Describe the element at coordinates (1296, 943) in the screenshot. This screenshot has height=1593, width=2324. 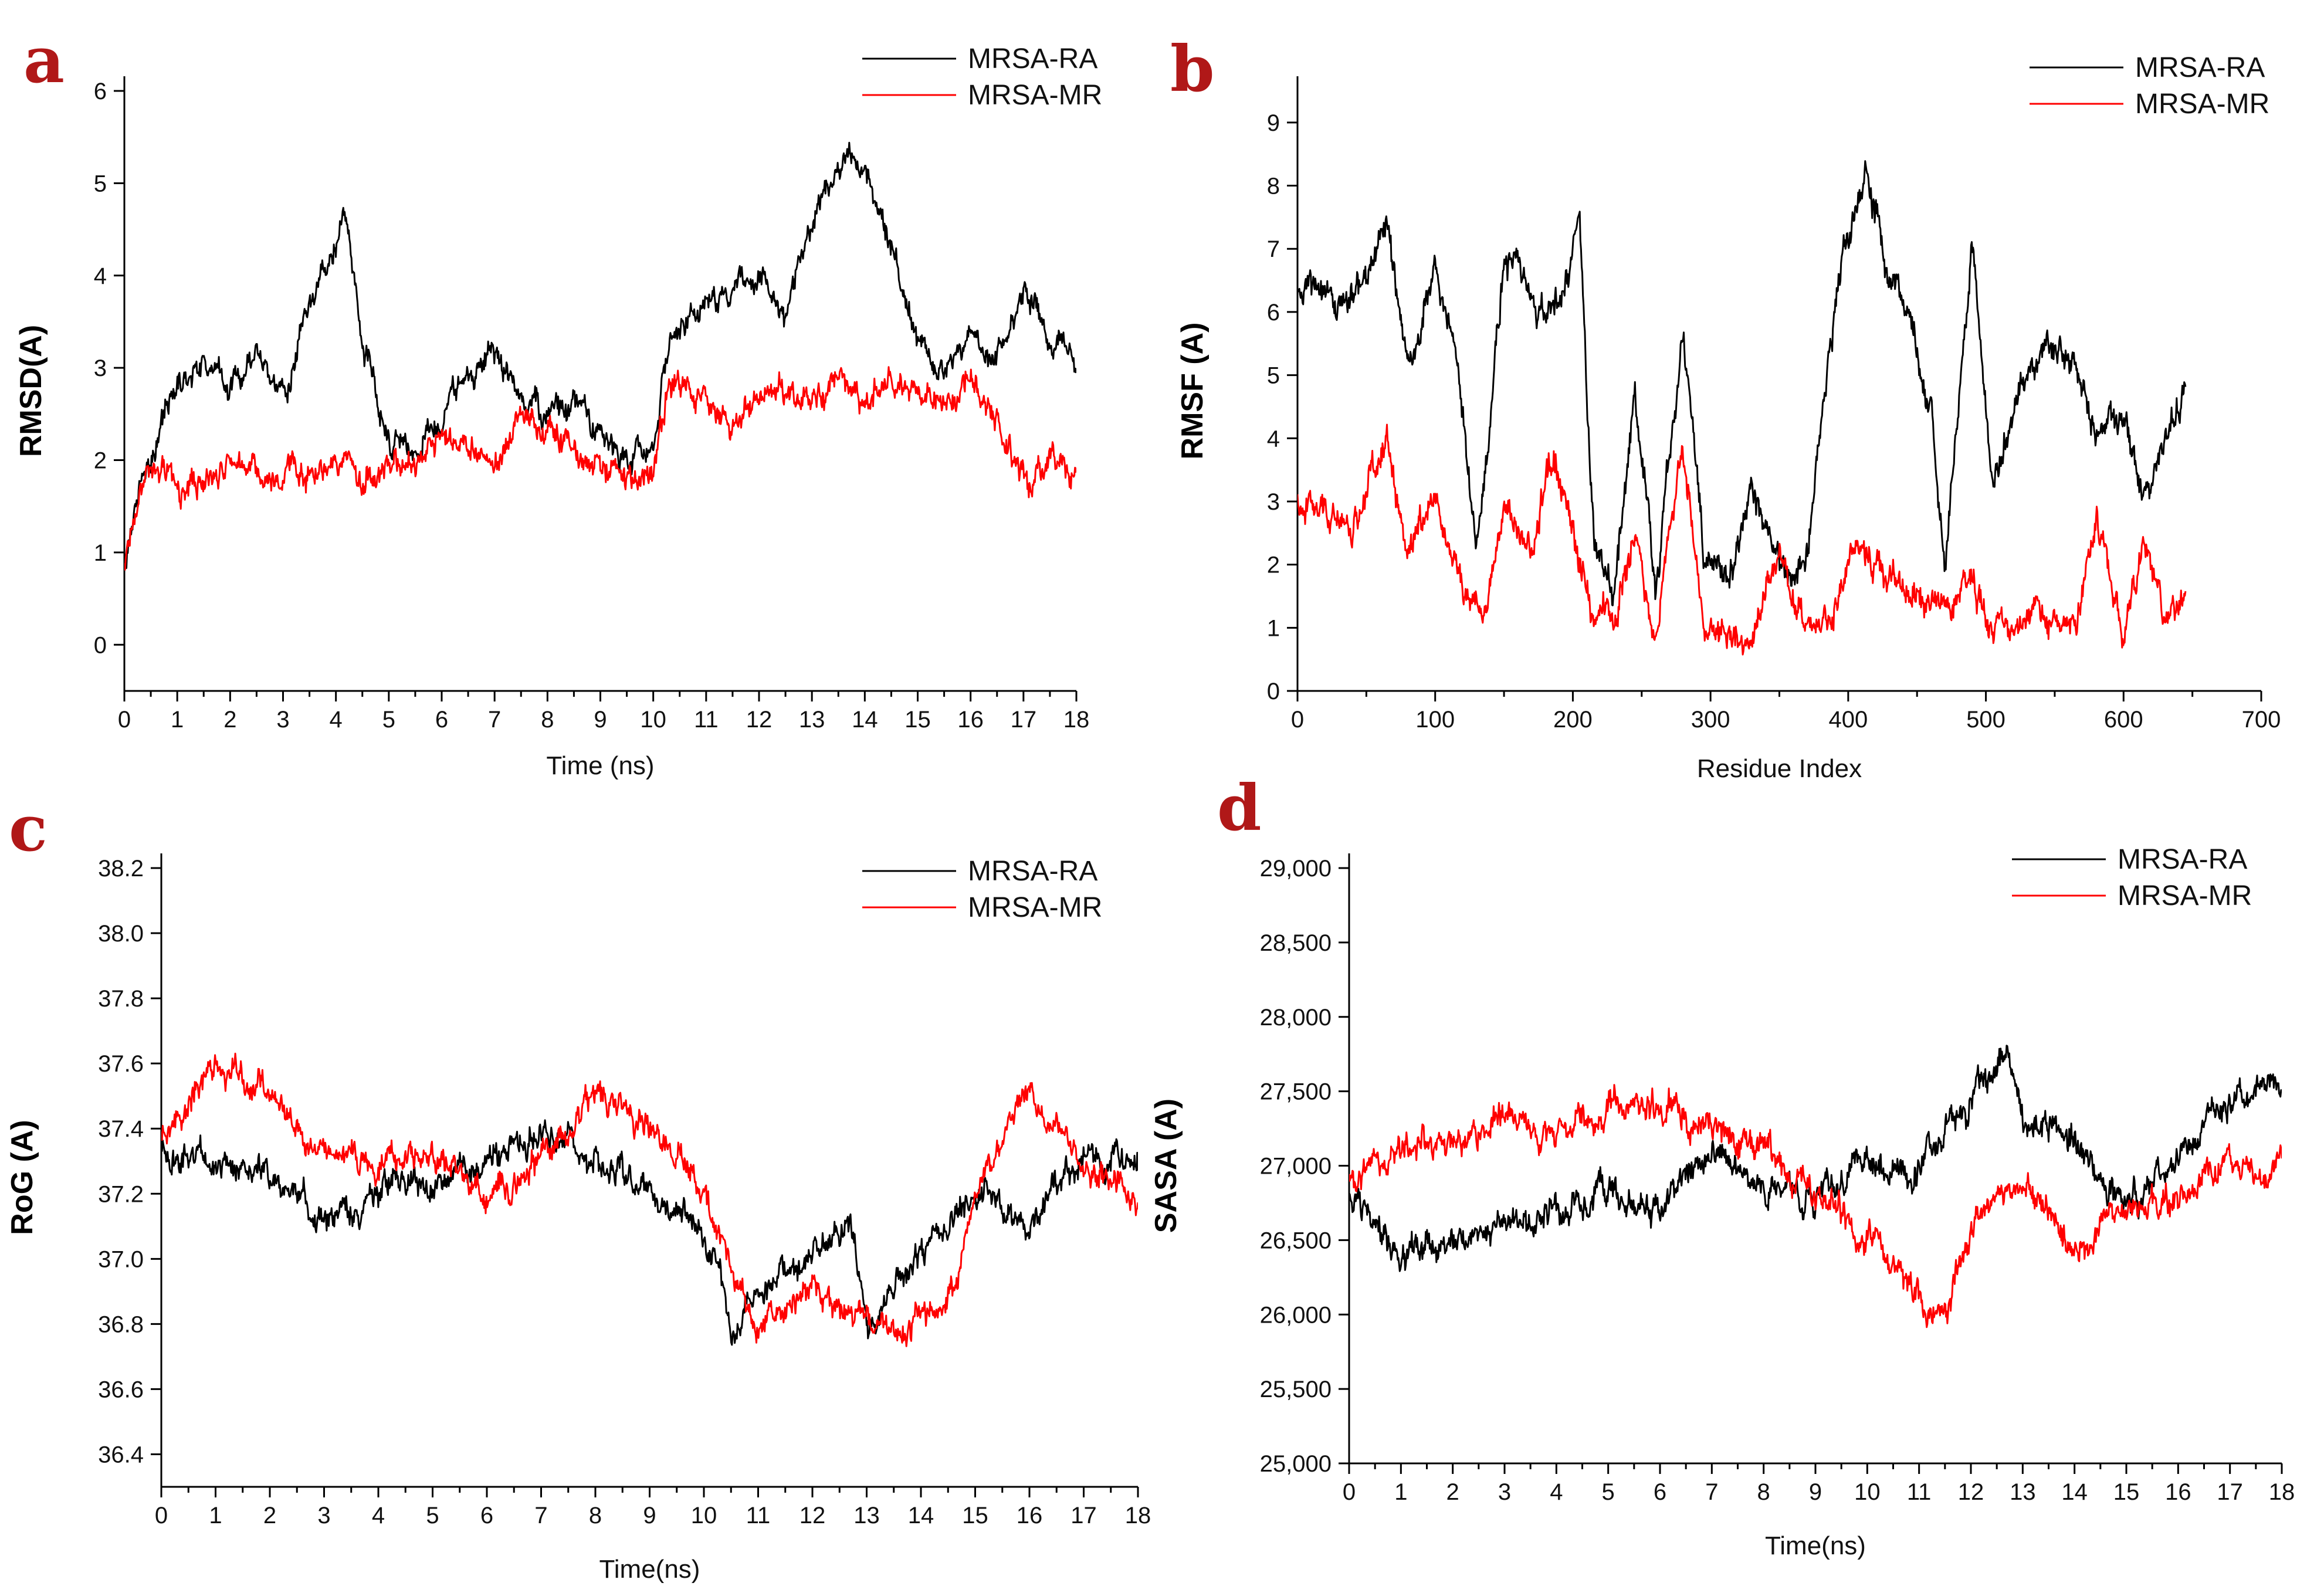
I see `y-tick-label: 28,500` at that location.